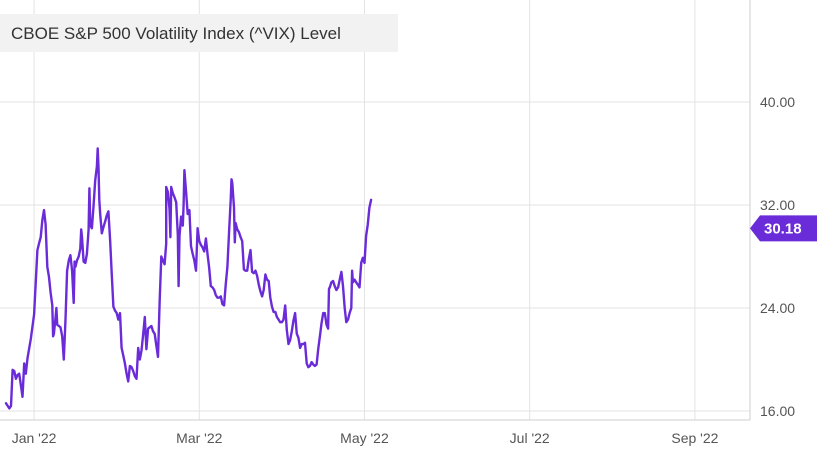 The width and height of the screenshot is (818, 459). I want to click on last-value-badge: 30.18, so click(783, 228).